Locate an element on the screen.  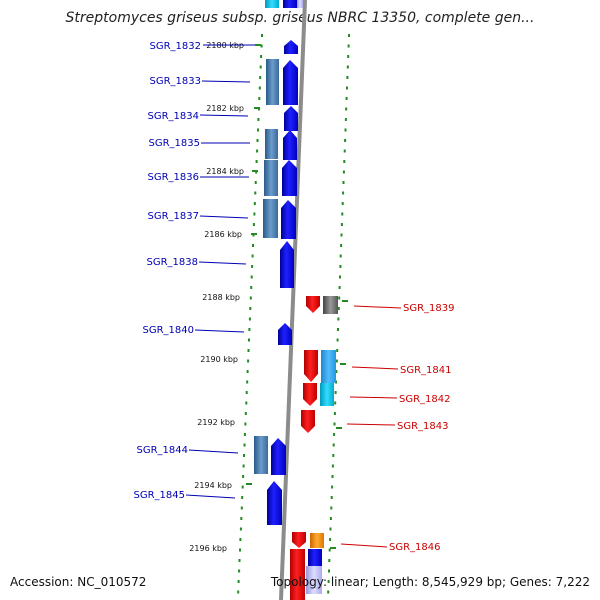
gene-label-sgr-1837: SGR_1837 is located at coordinates (174, 216).